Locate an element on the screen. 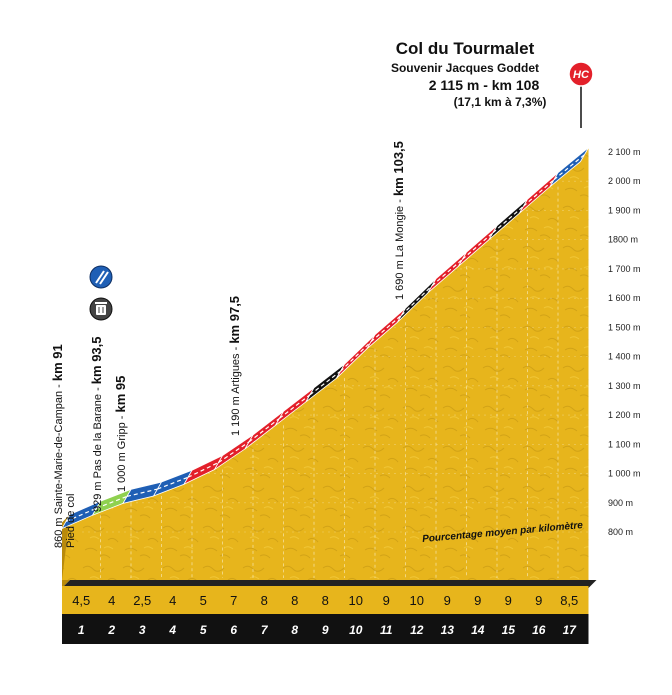 The image size is (672, 695). km-label: 6 is located at coordinates (233, 630).